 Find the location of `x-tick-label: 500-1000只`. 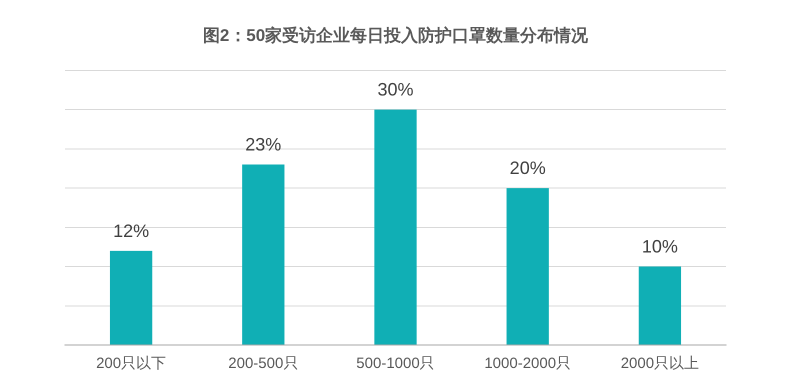

x-tick-label: 500-1000只 is located at coordinates (395, 363).